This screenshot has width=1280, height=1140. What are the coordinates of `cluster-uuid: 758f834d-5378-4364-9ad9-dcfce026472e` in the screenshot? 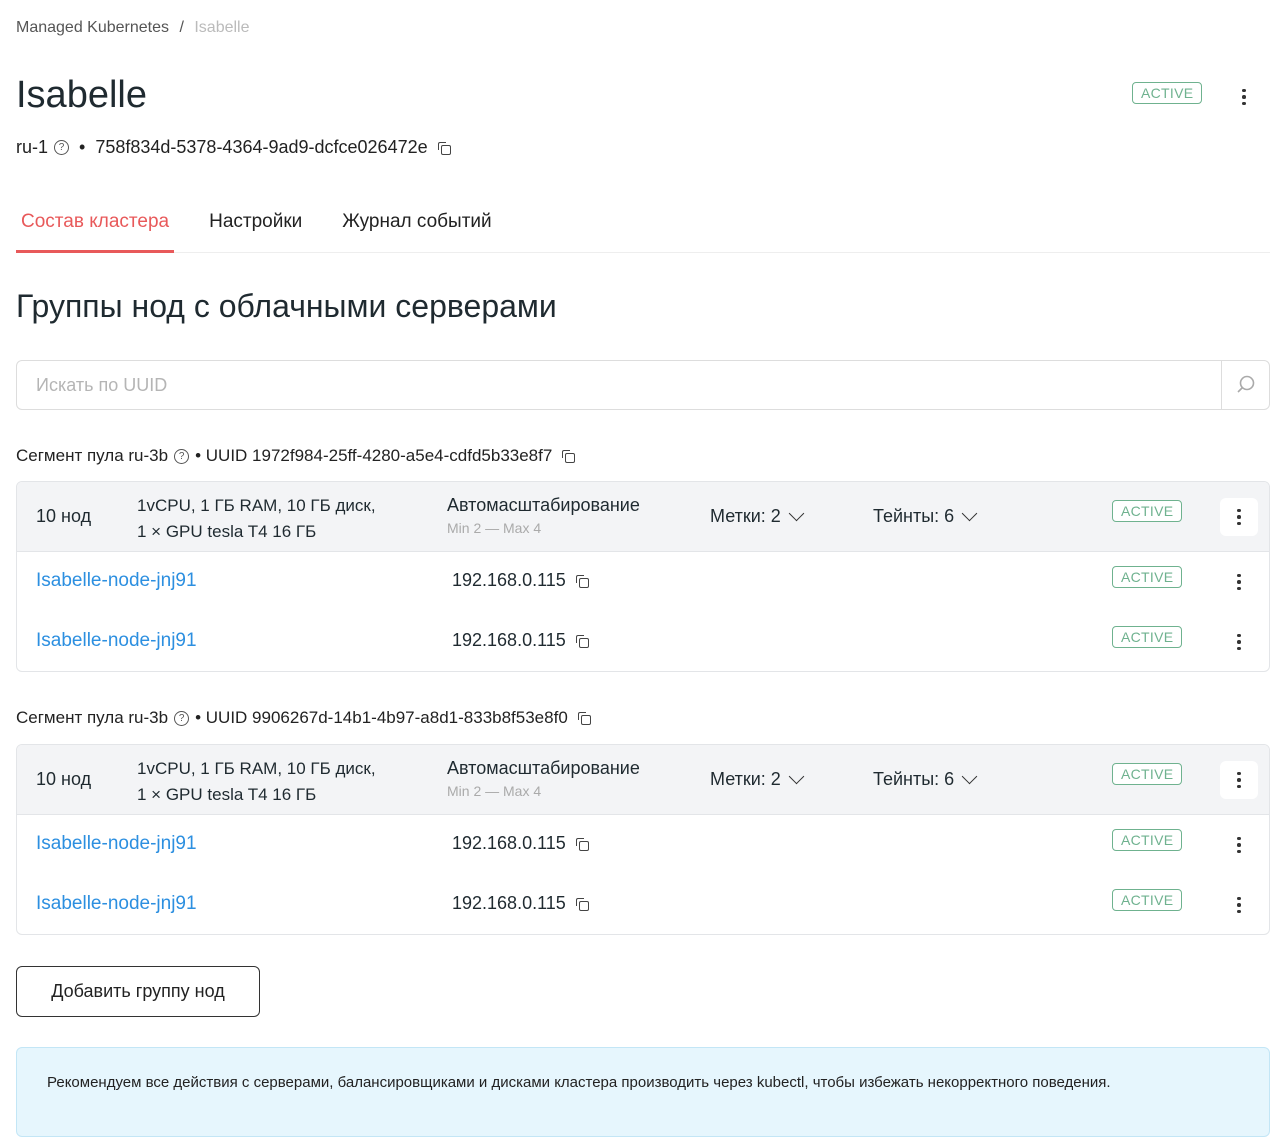 It's located at (261, 147).